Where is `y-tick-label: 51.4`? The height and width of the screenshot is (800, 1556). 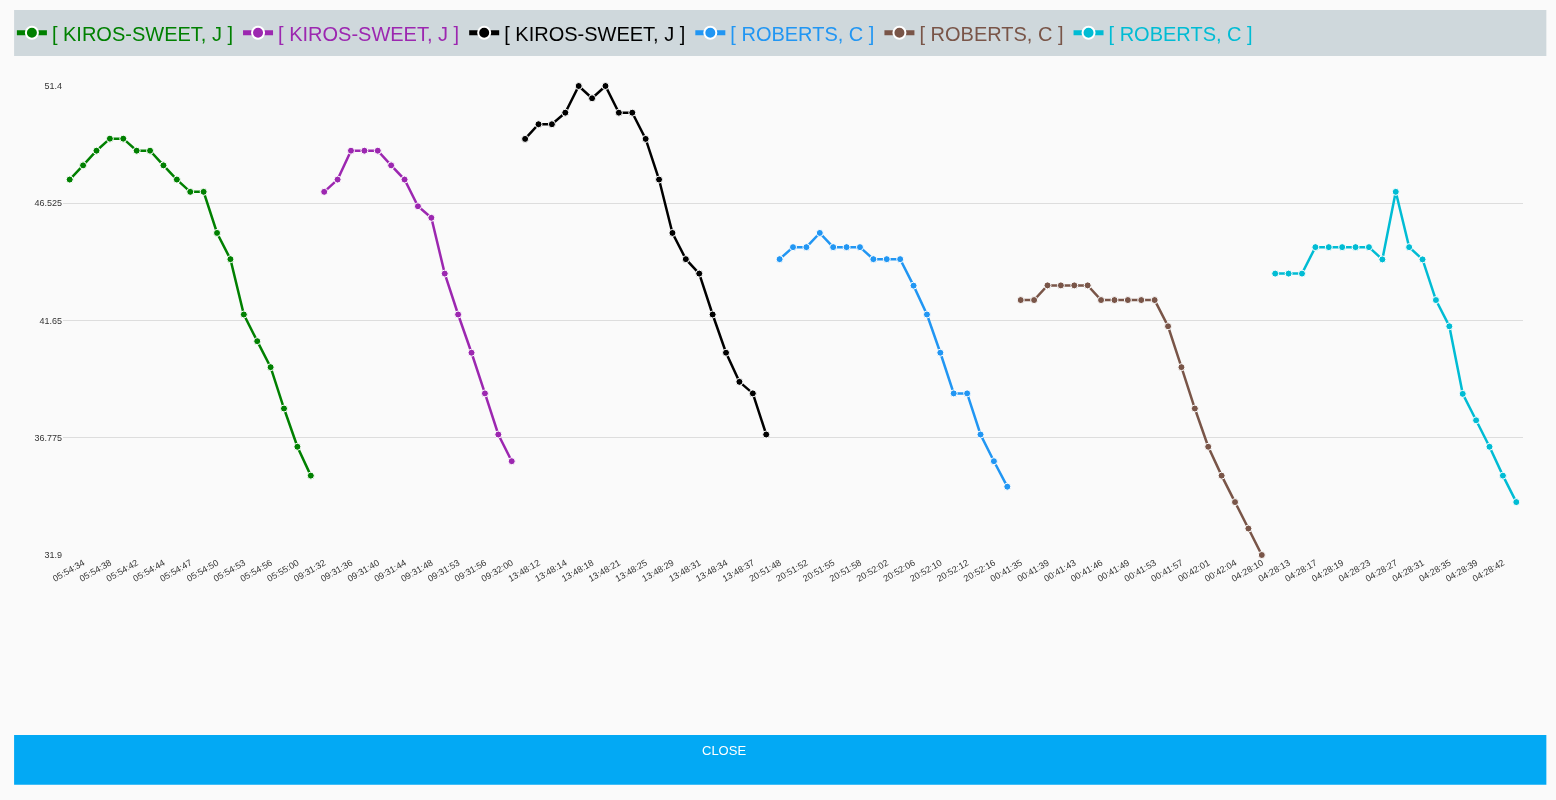
y-tick-label: 51.4 is located at coordinates (53, 86).